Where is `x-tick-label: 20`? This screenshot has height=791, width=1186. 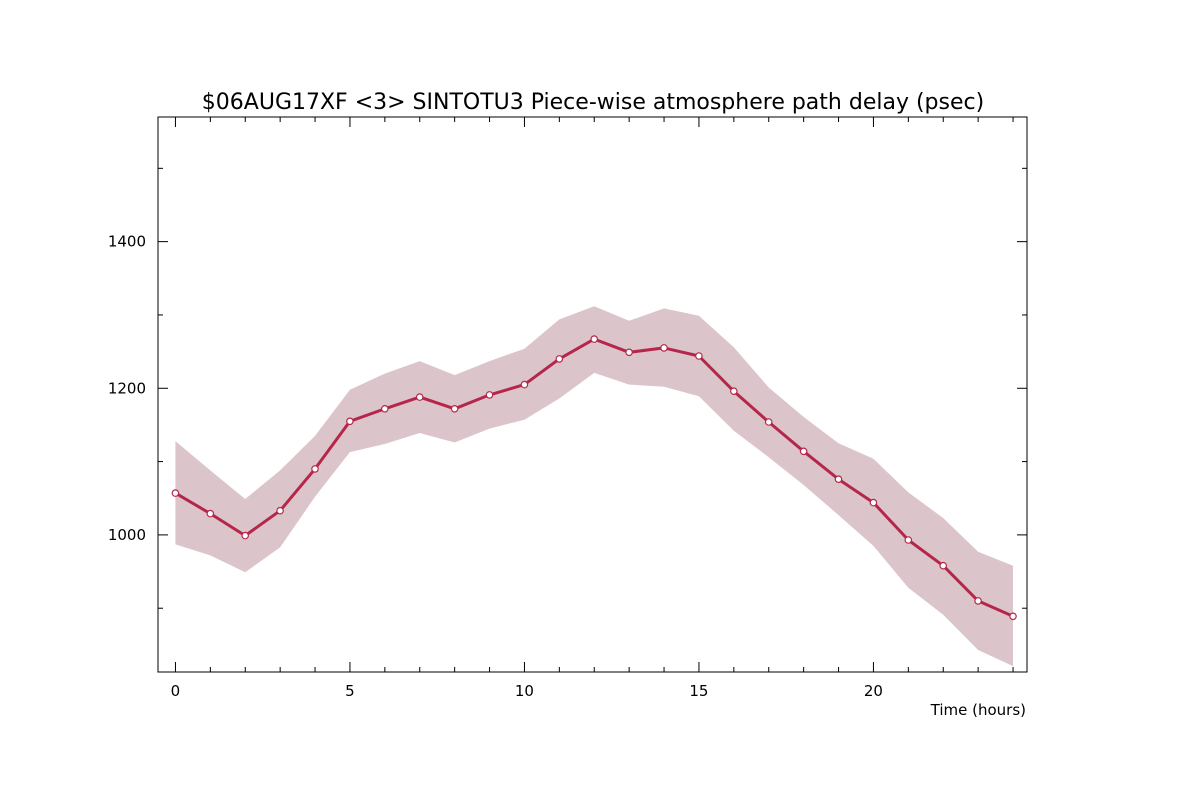
x-tick-label: 20 is located at coordinates (873, 691).